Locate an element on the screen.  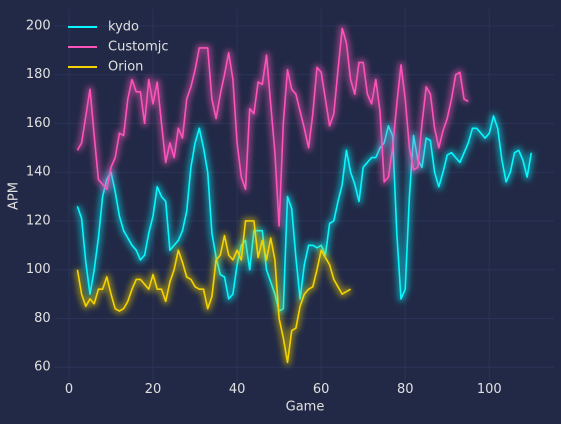
y-tick-label: 200 is located at coordinates (38, 25).